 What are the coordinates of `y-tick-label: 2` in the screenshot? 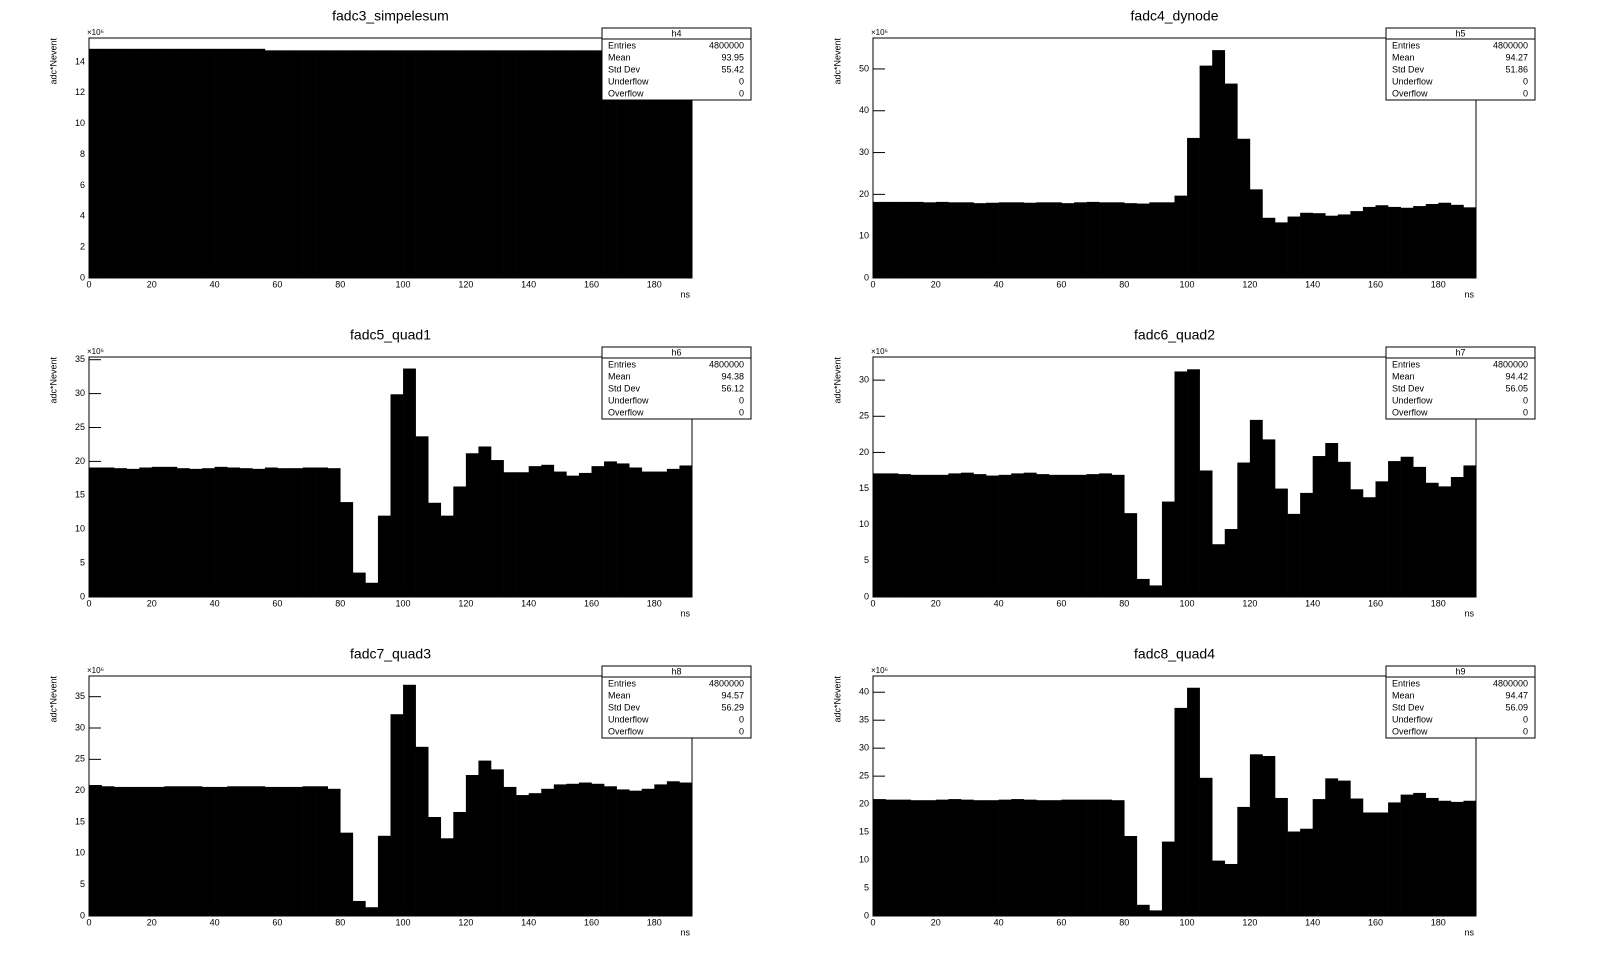 It's located at (82, 247).